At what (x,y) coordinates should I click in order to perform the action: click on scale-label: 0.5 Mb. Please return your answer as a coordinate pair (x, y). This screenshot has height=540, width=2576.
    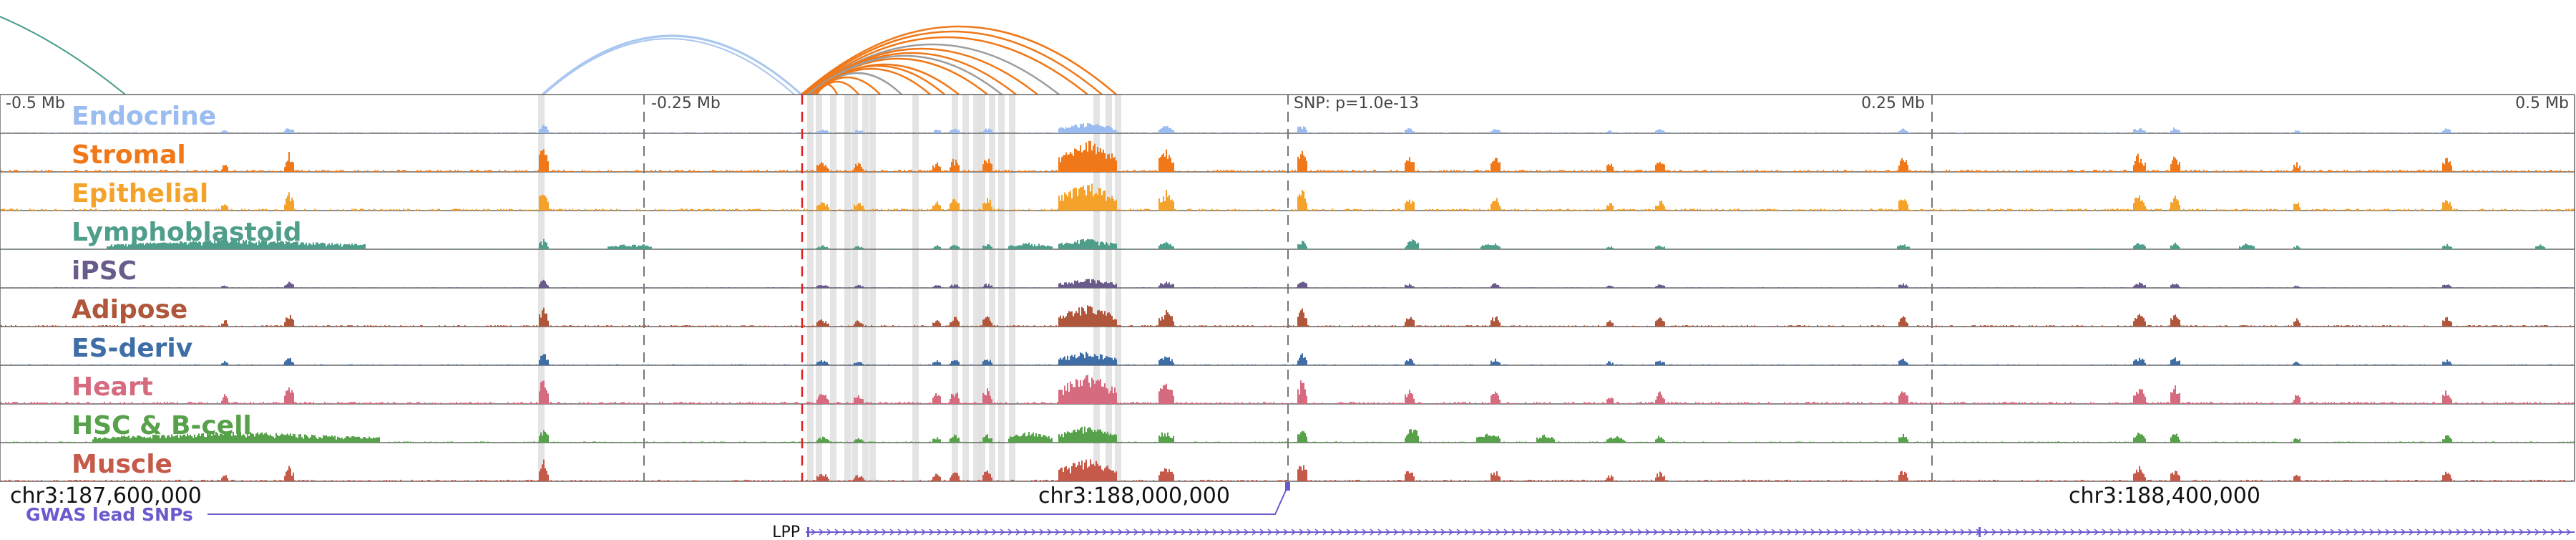
    Looking at the image, I should click on (2542, 103).